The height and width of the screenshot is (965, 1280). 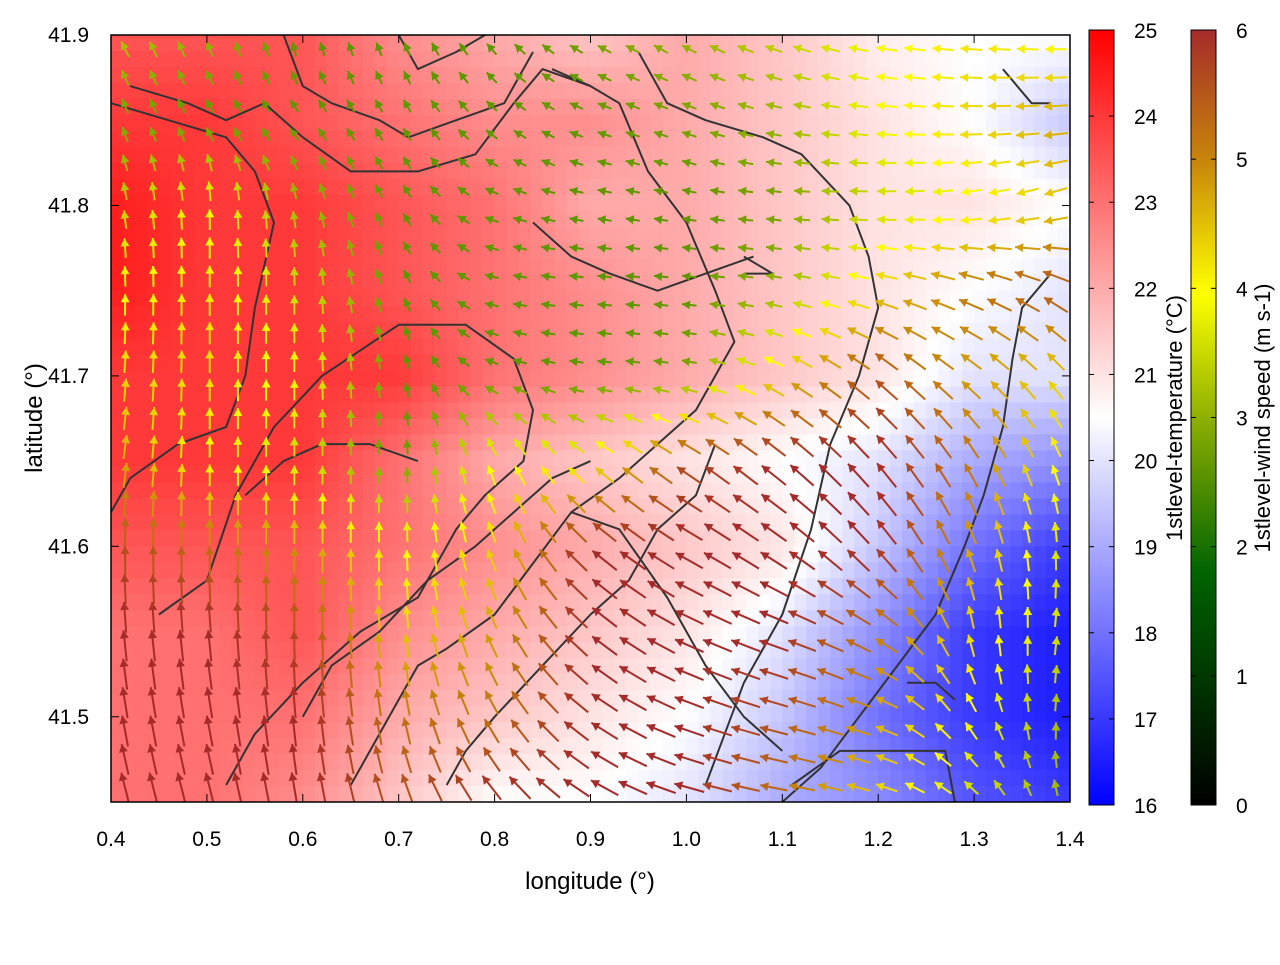 What do you see at coordinates (1262, 418) in the screenshot?
I see `wind-colorbar-label: 1stlevel-wind speed (m s-1)` at bounding box center [1262, 418].